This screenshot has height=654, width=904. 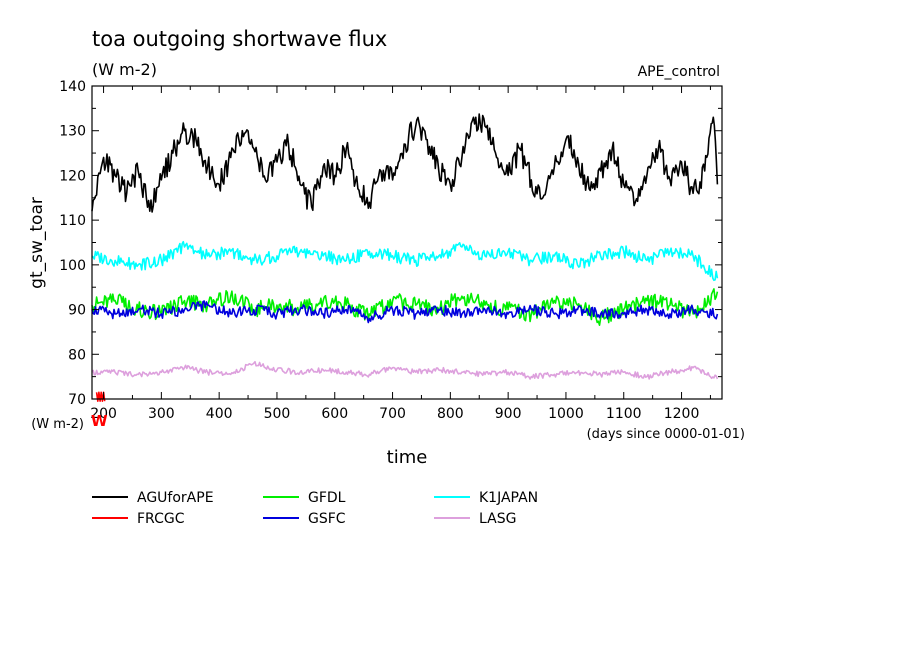 I want to click on x-tick-label-400: 400, so click(x=219, y=414).